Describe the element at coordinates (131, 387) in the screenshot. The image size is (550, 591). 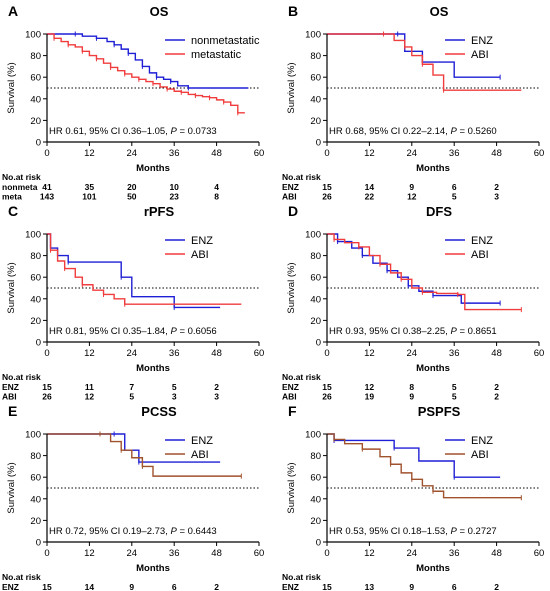
I see `risk-count: 7` at that location.